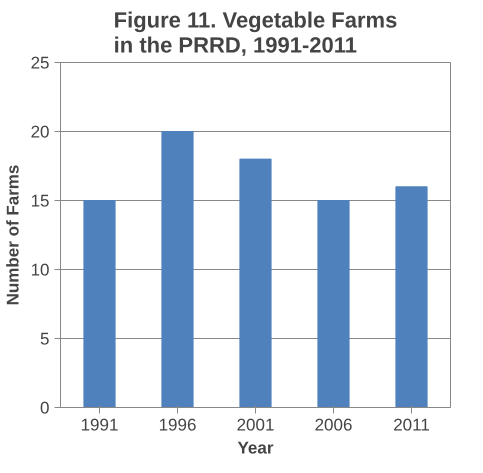  What do you see at coordinates (40, 132) in the screenshot?
I see `y-tick-label: 20` at bounding box center [40, 132].